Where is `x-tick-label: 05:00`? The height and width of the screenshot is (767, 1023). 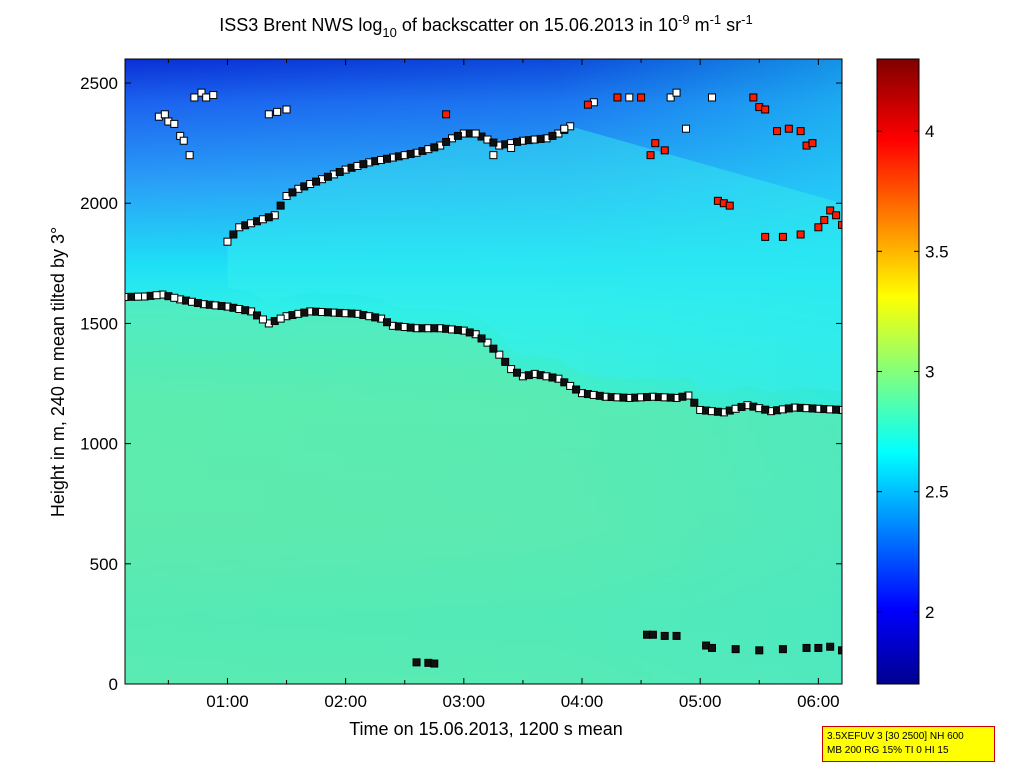
x-tick-label: 05:00 is located at coordinates (700, 701).